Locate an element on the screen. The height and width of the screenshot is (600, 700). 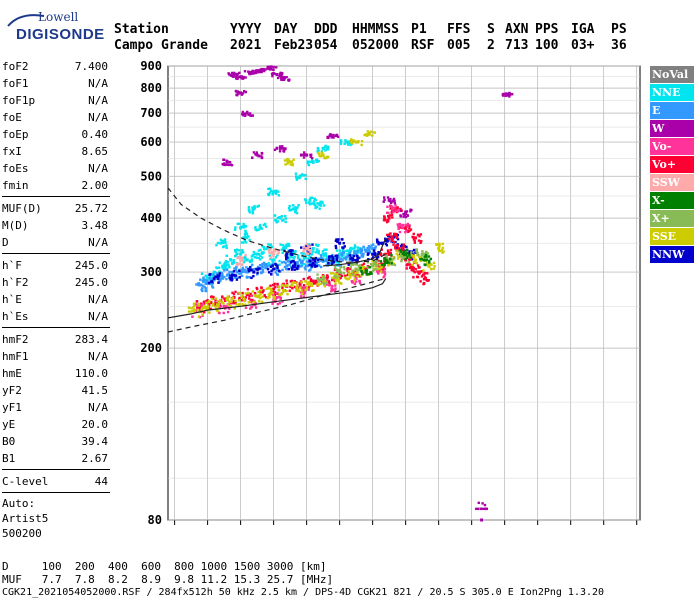
y-tick-label: 500 is located at coordinates (151, 176).